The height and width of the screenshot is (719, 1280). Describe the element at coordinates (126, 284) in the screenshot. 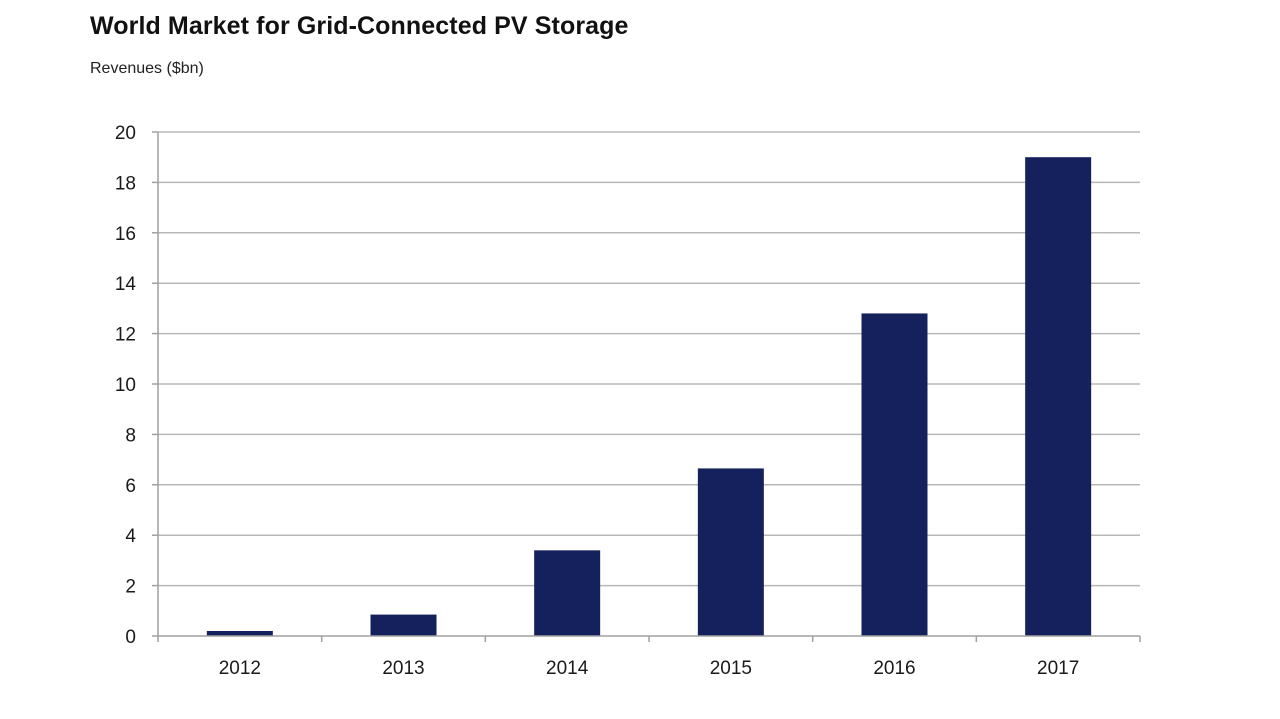

I see `y-tick-label: 14` at that location.